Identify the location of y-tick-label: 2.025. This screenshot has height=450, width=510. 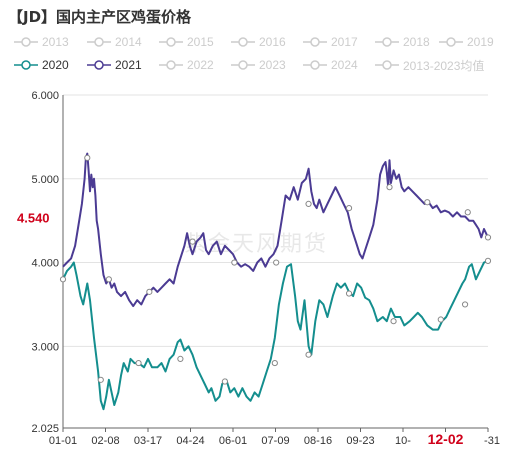
(45, 429).